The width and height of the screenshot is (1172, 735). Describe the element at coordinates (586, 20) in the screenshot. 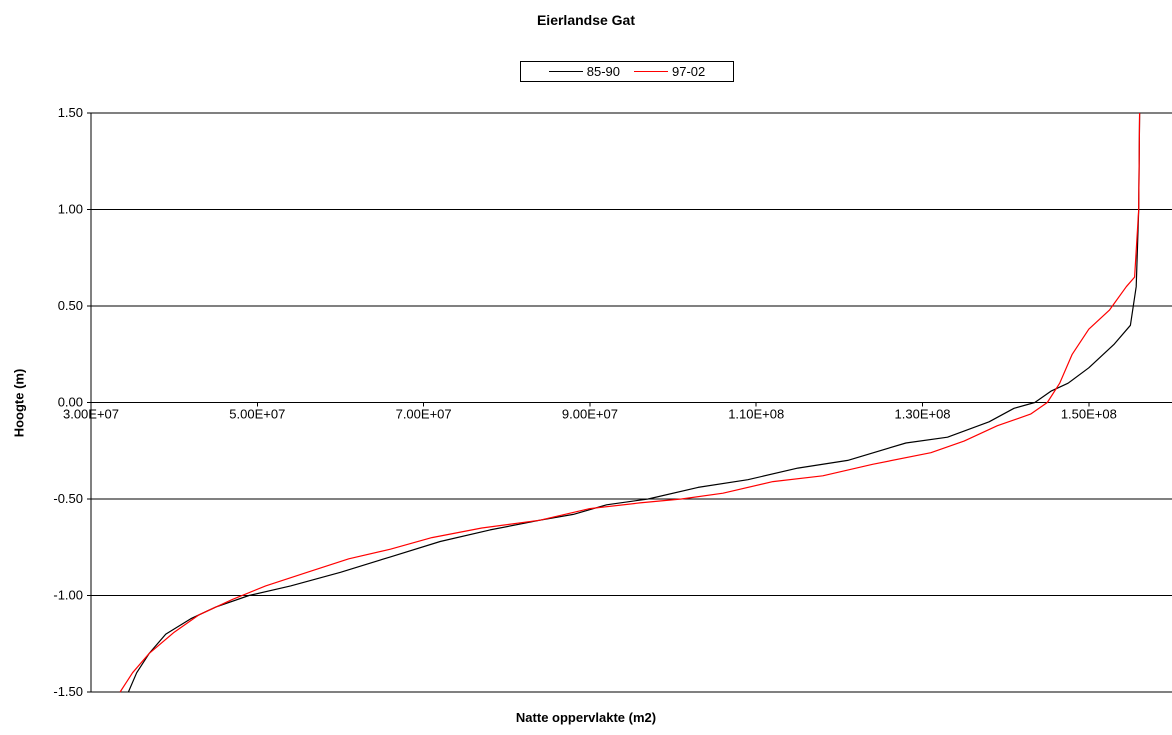

I see `chart-title: Eierlandse Gat` at that location.